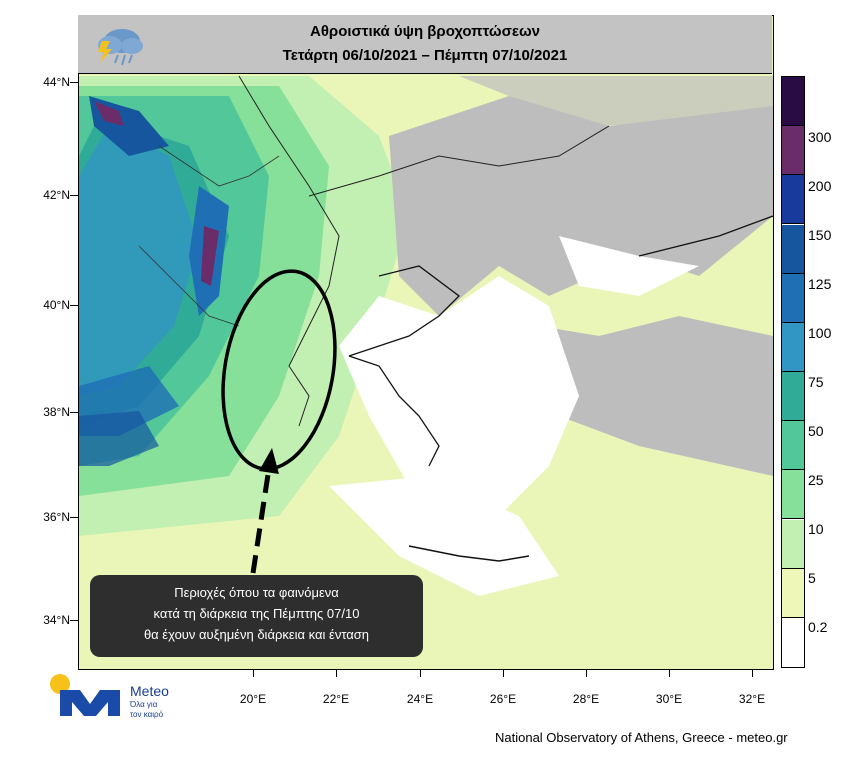 The height and width of the screenshot is (758, 868). Describe the element at coordinates (336, 699) in the screenshot. I see `lon-label-22: 22°E` at that location.